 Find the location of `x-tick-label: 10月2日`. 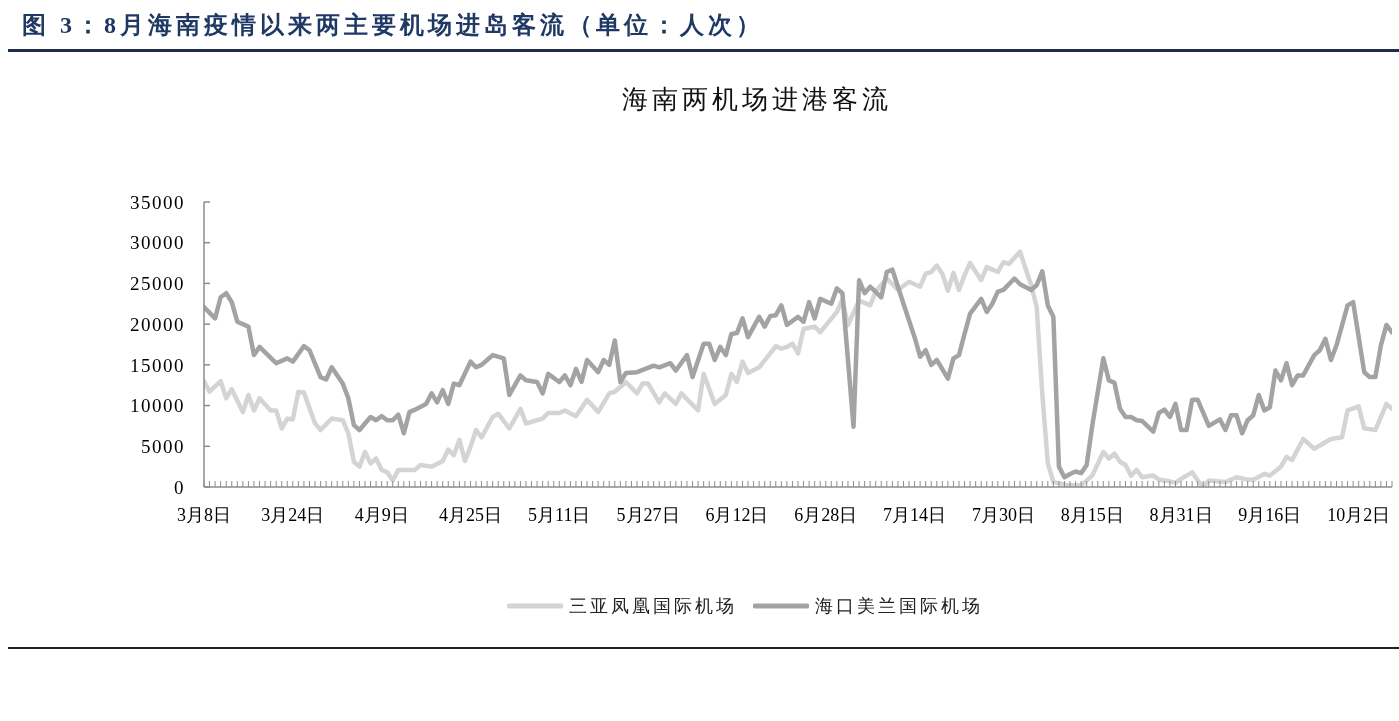

x-tick-label: 10月2日 is located at coordinates (1359, 514).